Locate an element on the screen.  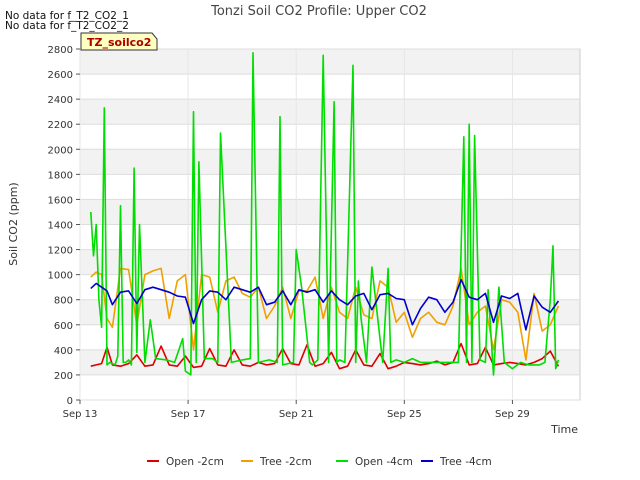
y-tick-label: 1000 is located at coordinates (60, 276).